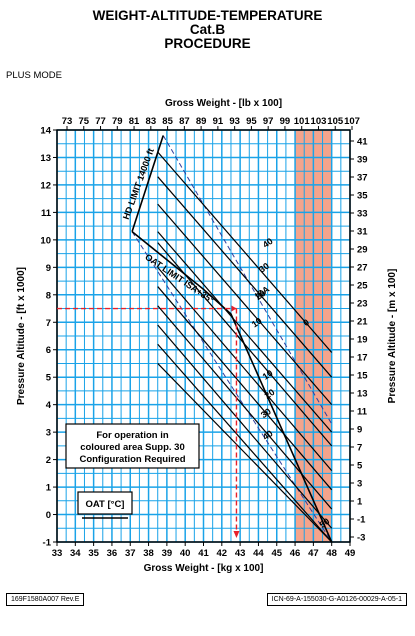  What do you see at coordinates (222, 553) in the screenshot?
I see `x-bottom-tick-label: 42` at bounding box center [222, 553].